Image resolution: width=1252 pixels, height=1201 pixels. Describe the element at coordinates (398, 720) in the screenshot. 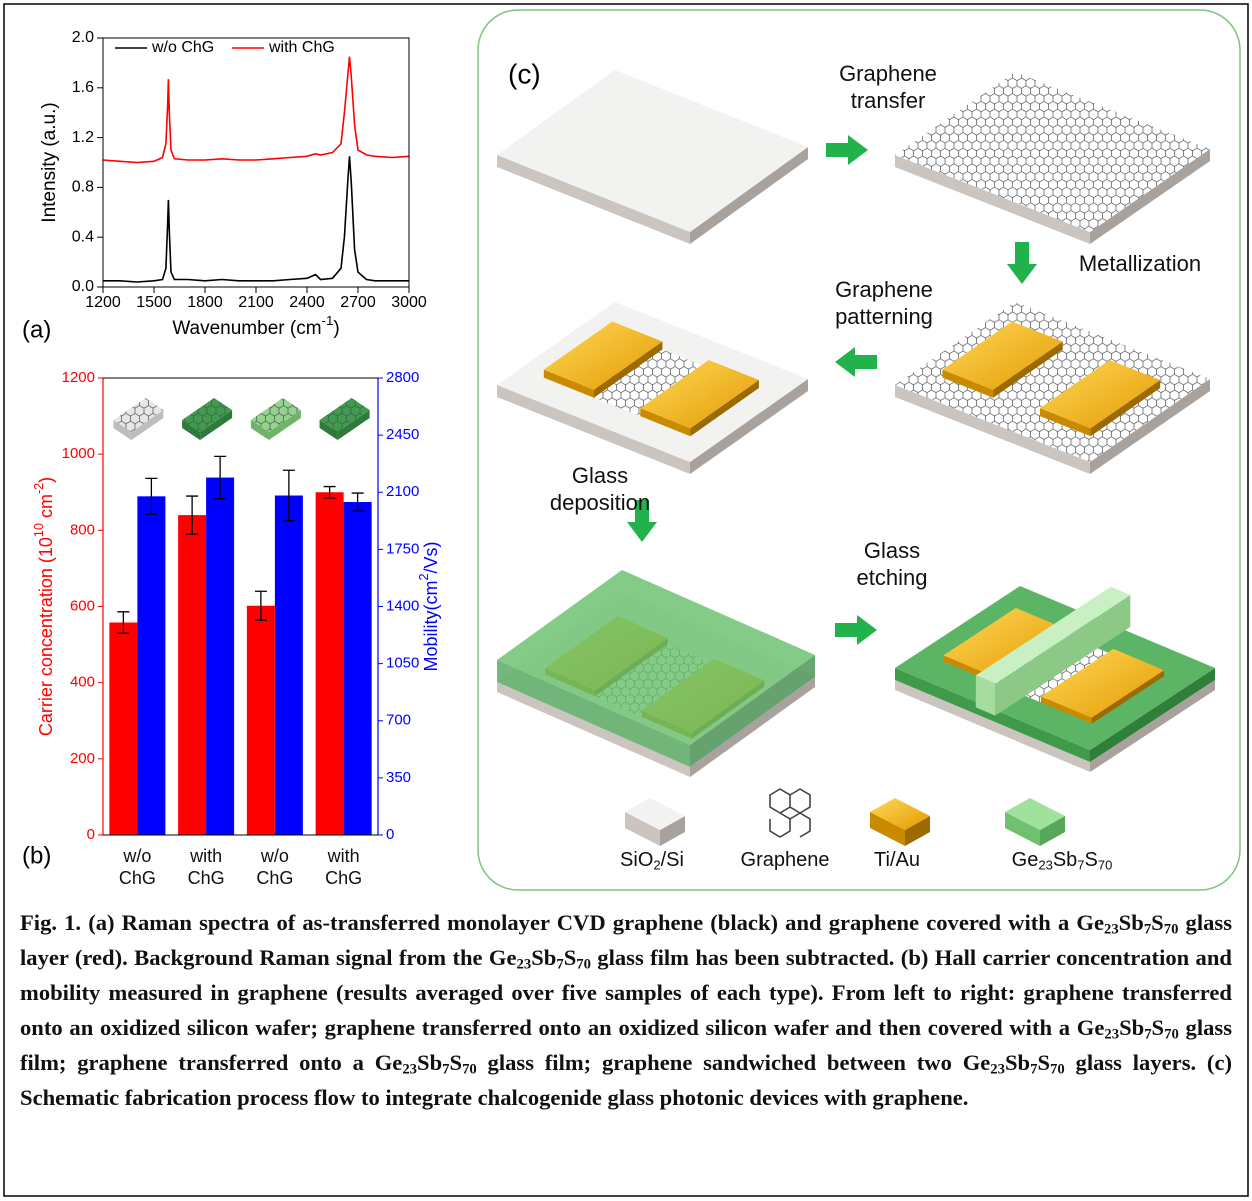

I see `y2-tick-label: 700` at that location.